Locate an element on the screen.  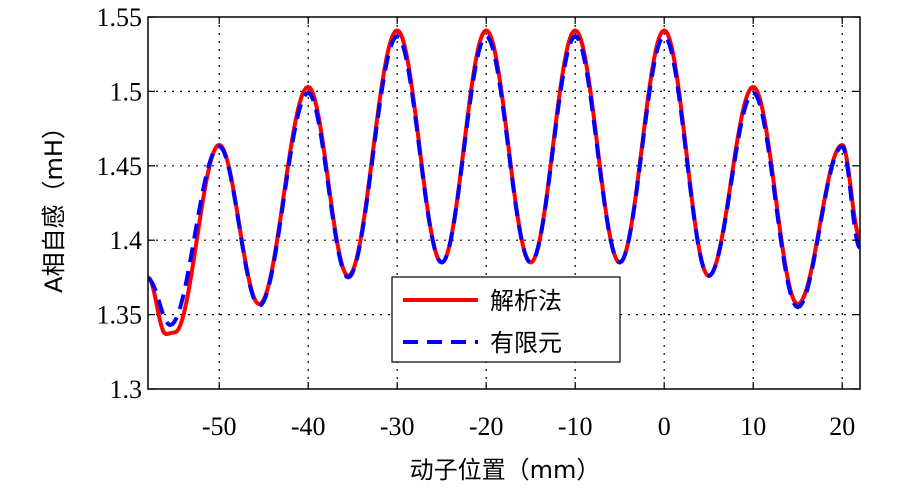
y-tick-label: 1.35 is located at coordinates (120, 315).